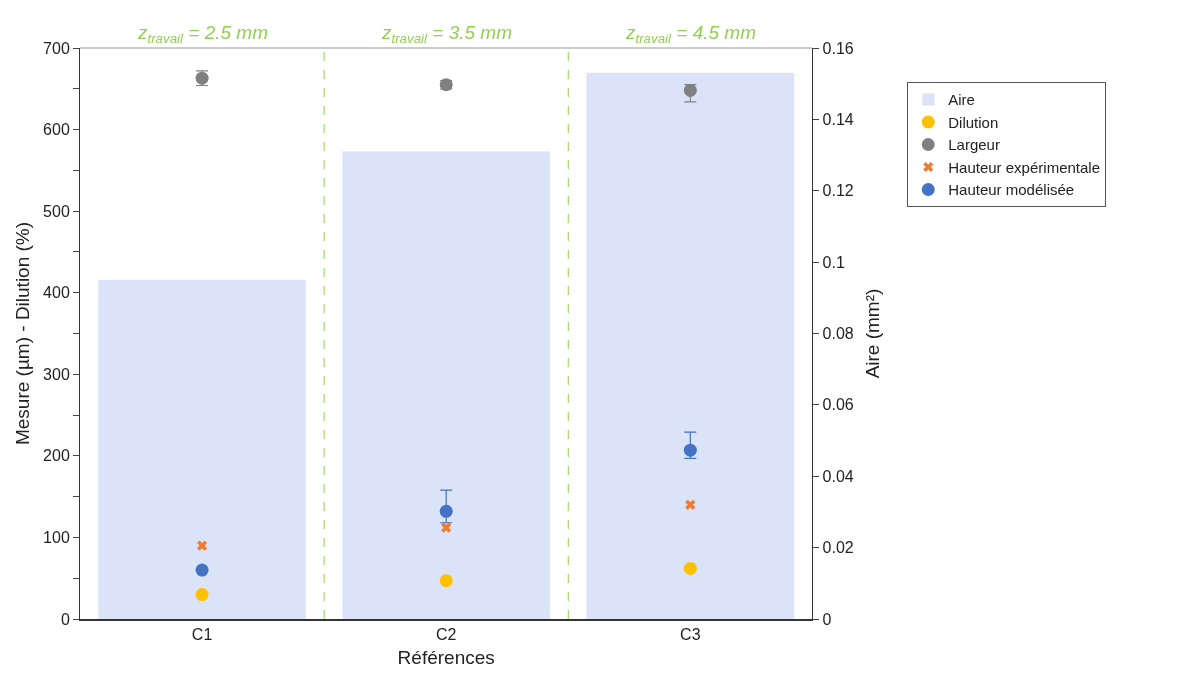 The width and height of the screenshot is (1203, 695). Describe the element at coordinates (446, 657) in the screenshot. I see `x-axis-title: Références` at that location.